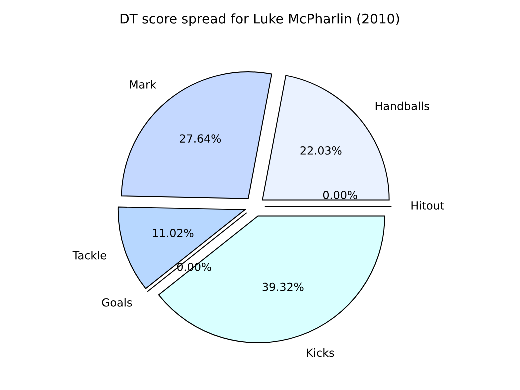 The image size is (520, 390). Describe the element at coordinates (201, 138) in the screenshot. I see `data-label: 27.64%` at that location.